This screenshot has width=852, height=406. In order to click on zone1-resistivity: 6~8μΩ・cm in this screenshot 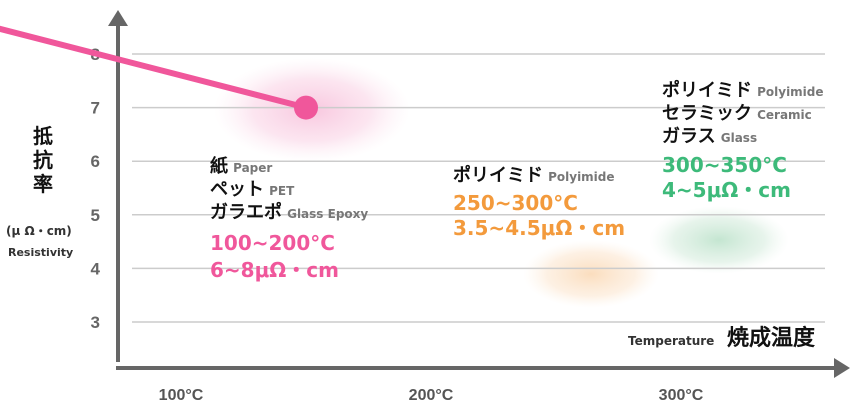, I will do `click(275, 270)`.